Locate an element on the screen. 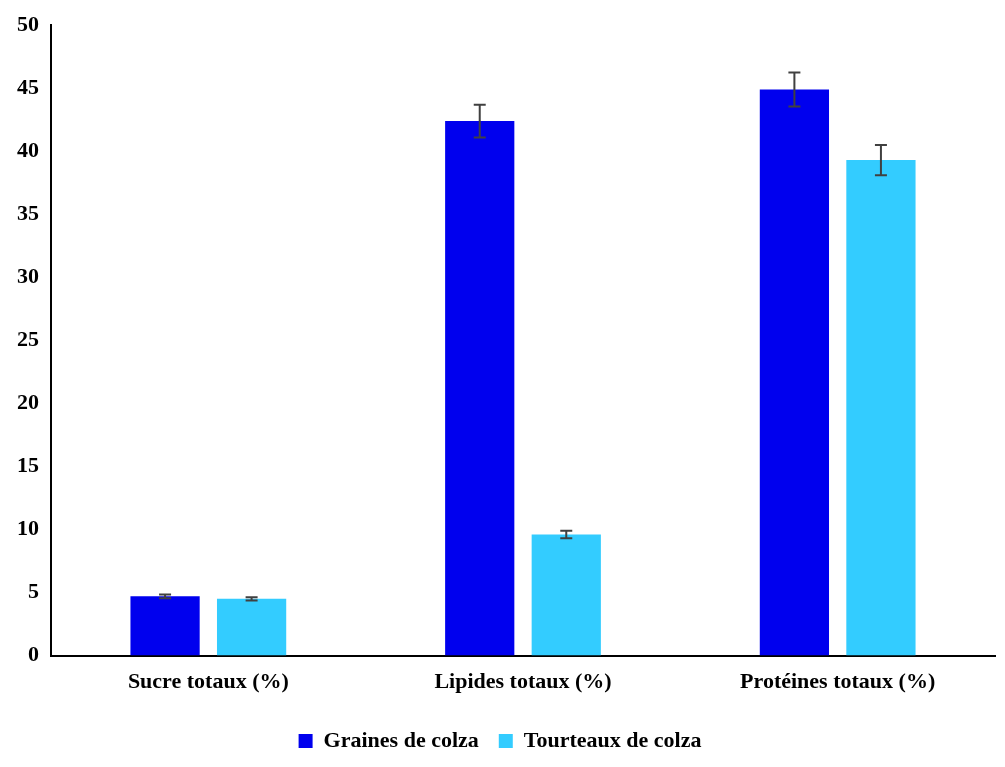 The height and width of the screenshot is (767, 1005). legend-label: Tourteaux de colza is located at coordinates (612, 739).